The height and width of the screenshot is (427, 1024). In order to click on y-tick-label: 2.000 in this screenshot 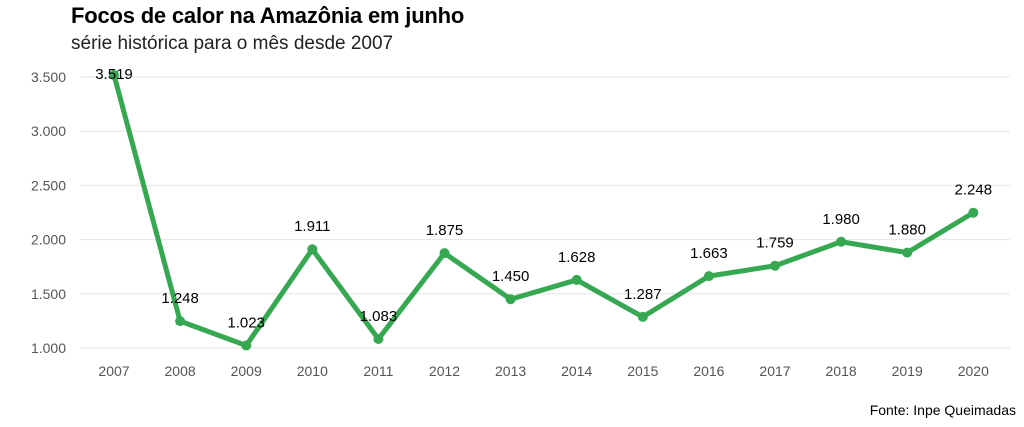, I will do `click(48, 240)`.